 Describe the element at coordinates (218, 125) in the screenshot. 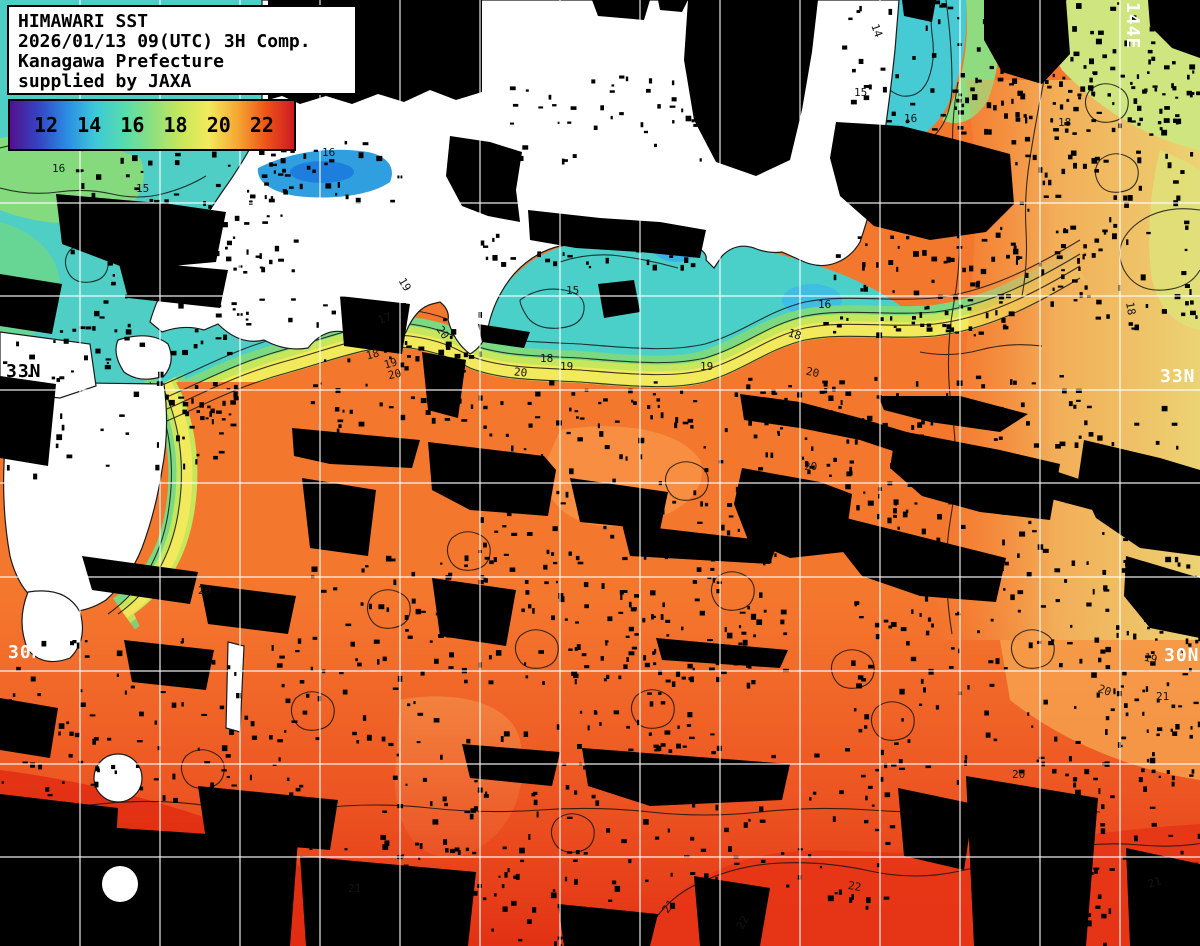

I see `colorbar-tick: 20` at that location.